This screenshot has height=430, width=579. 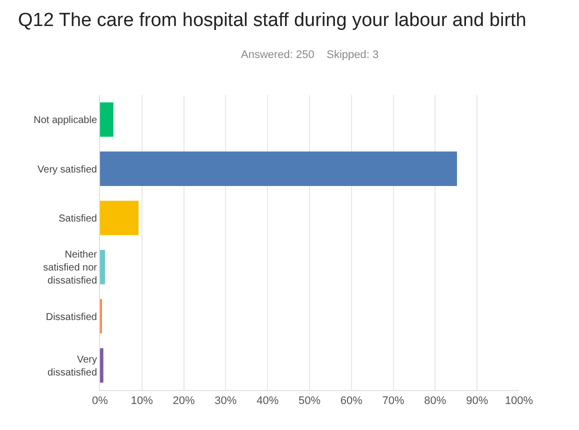 What do you see at coordinates (142, 401) in the screenshot?
I see `x-tick-label: 10%` at bounding box center [142, 401].